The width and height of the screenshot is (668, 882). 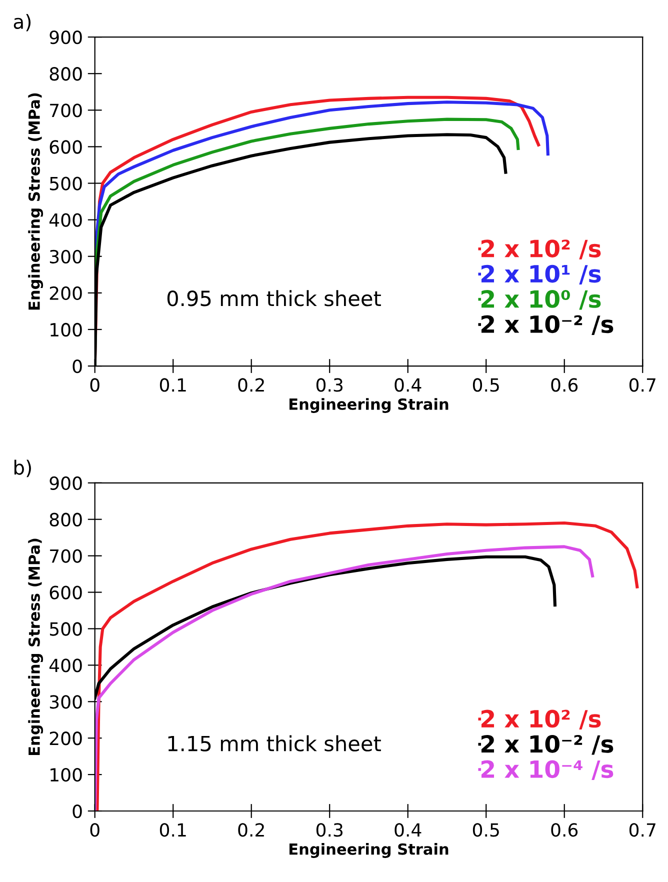 I want to click on chart-title: a), so click(x=22, y=23).